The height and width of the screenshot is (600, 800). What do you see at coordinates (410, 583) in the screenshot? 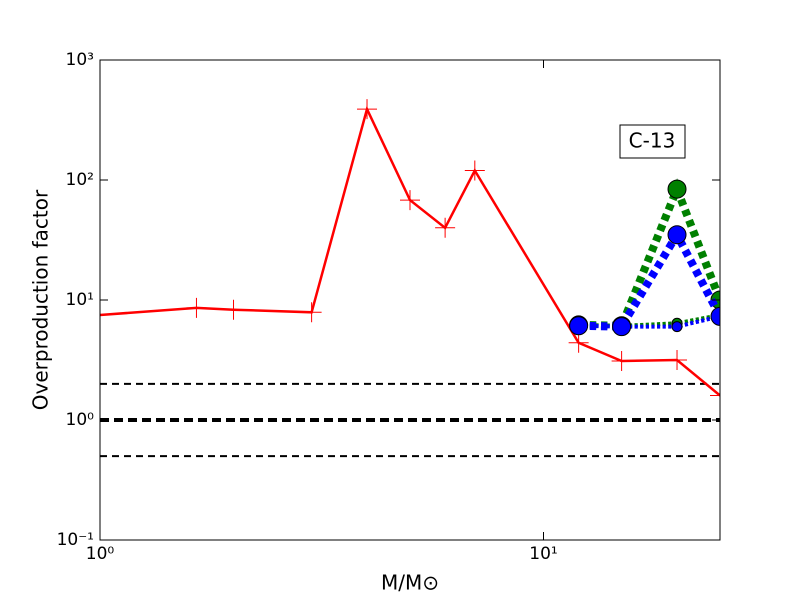
I see `x-axis-label: M/M⊙` at bounding box center [410, 583].